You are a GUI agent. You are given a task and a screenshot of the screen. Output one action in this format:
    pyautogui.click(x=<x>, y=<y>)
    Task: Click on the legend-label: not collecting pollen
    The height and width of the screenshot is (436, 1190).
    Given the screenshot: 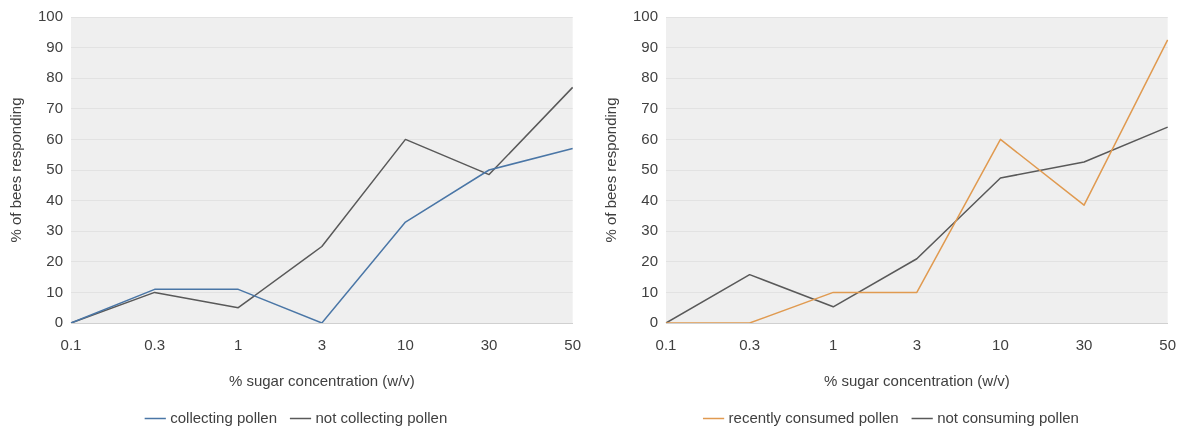 What is the action you would take?
    pyautogui.click(x=381, y=417)
    